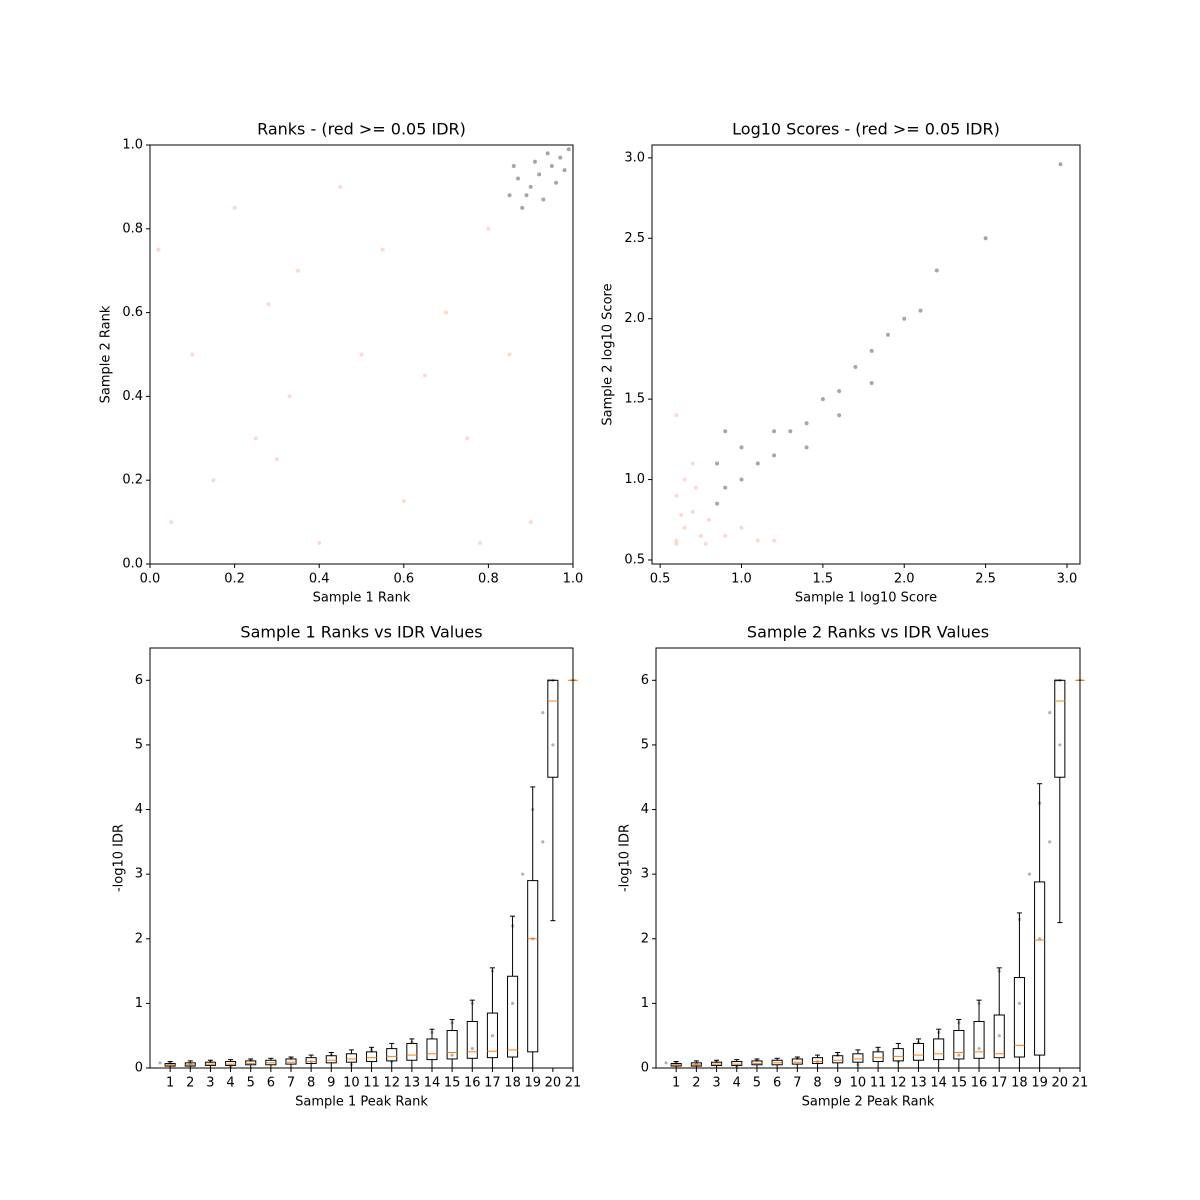 The image size is (1200, 1200). Describe the element at coordinates (866, 598) in the screenshot. I see `x-axis-label: Sample 1 log10 Score` at that location.